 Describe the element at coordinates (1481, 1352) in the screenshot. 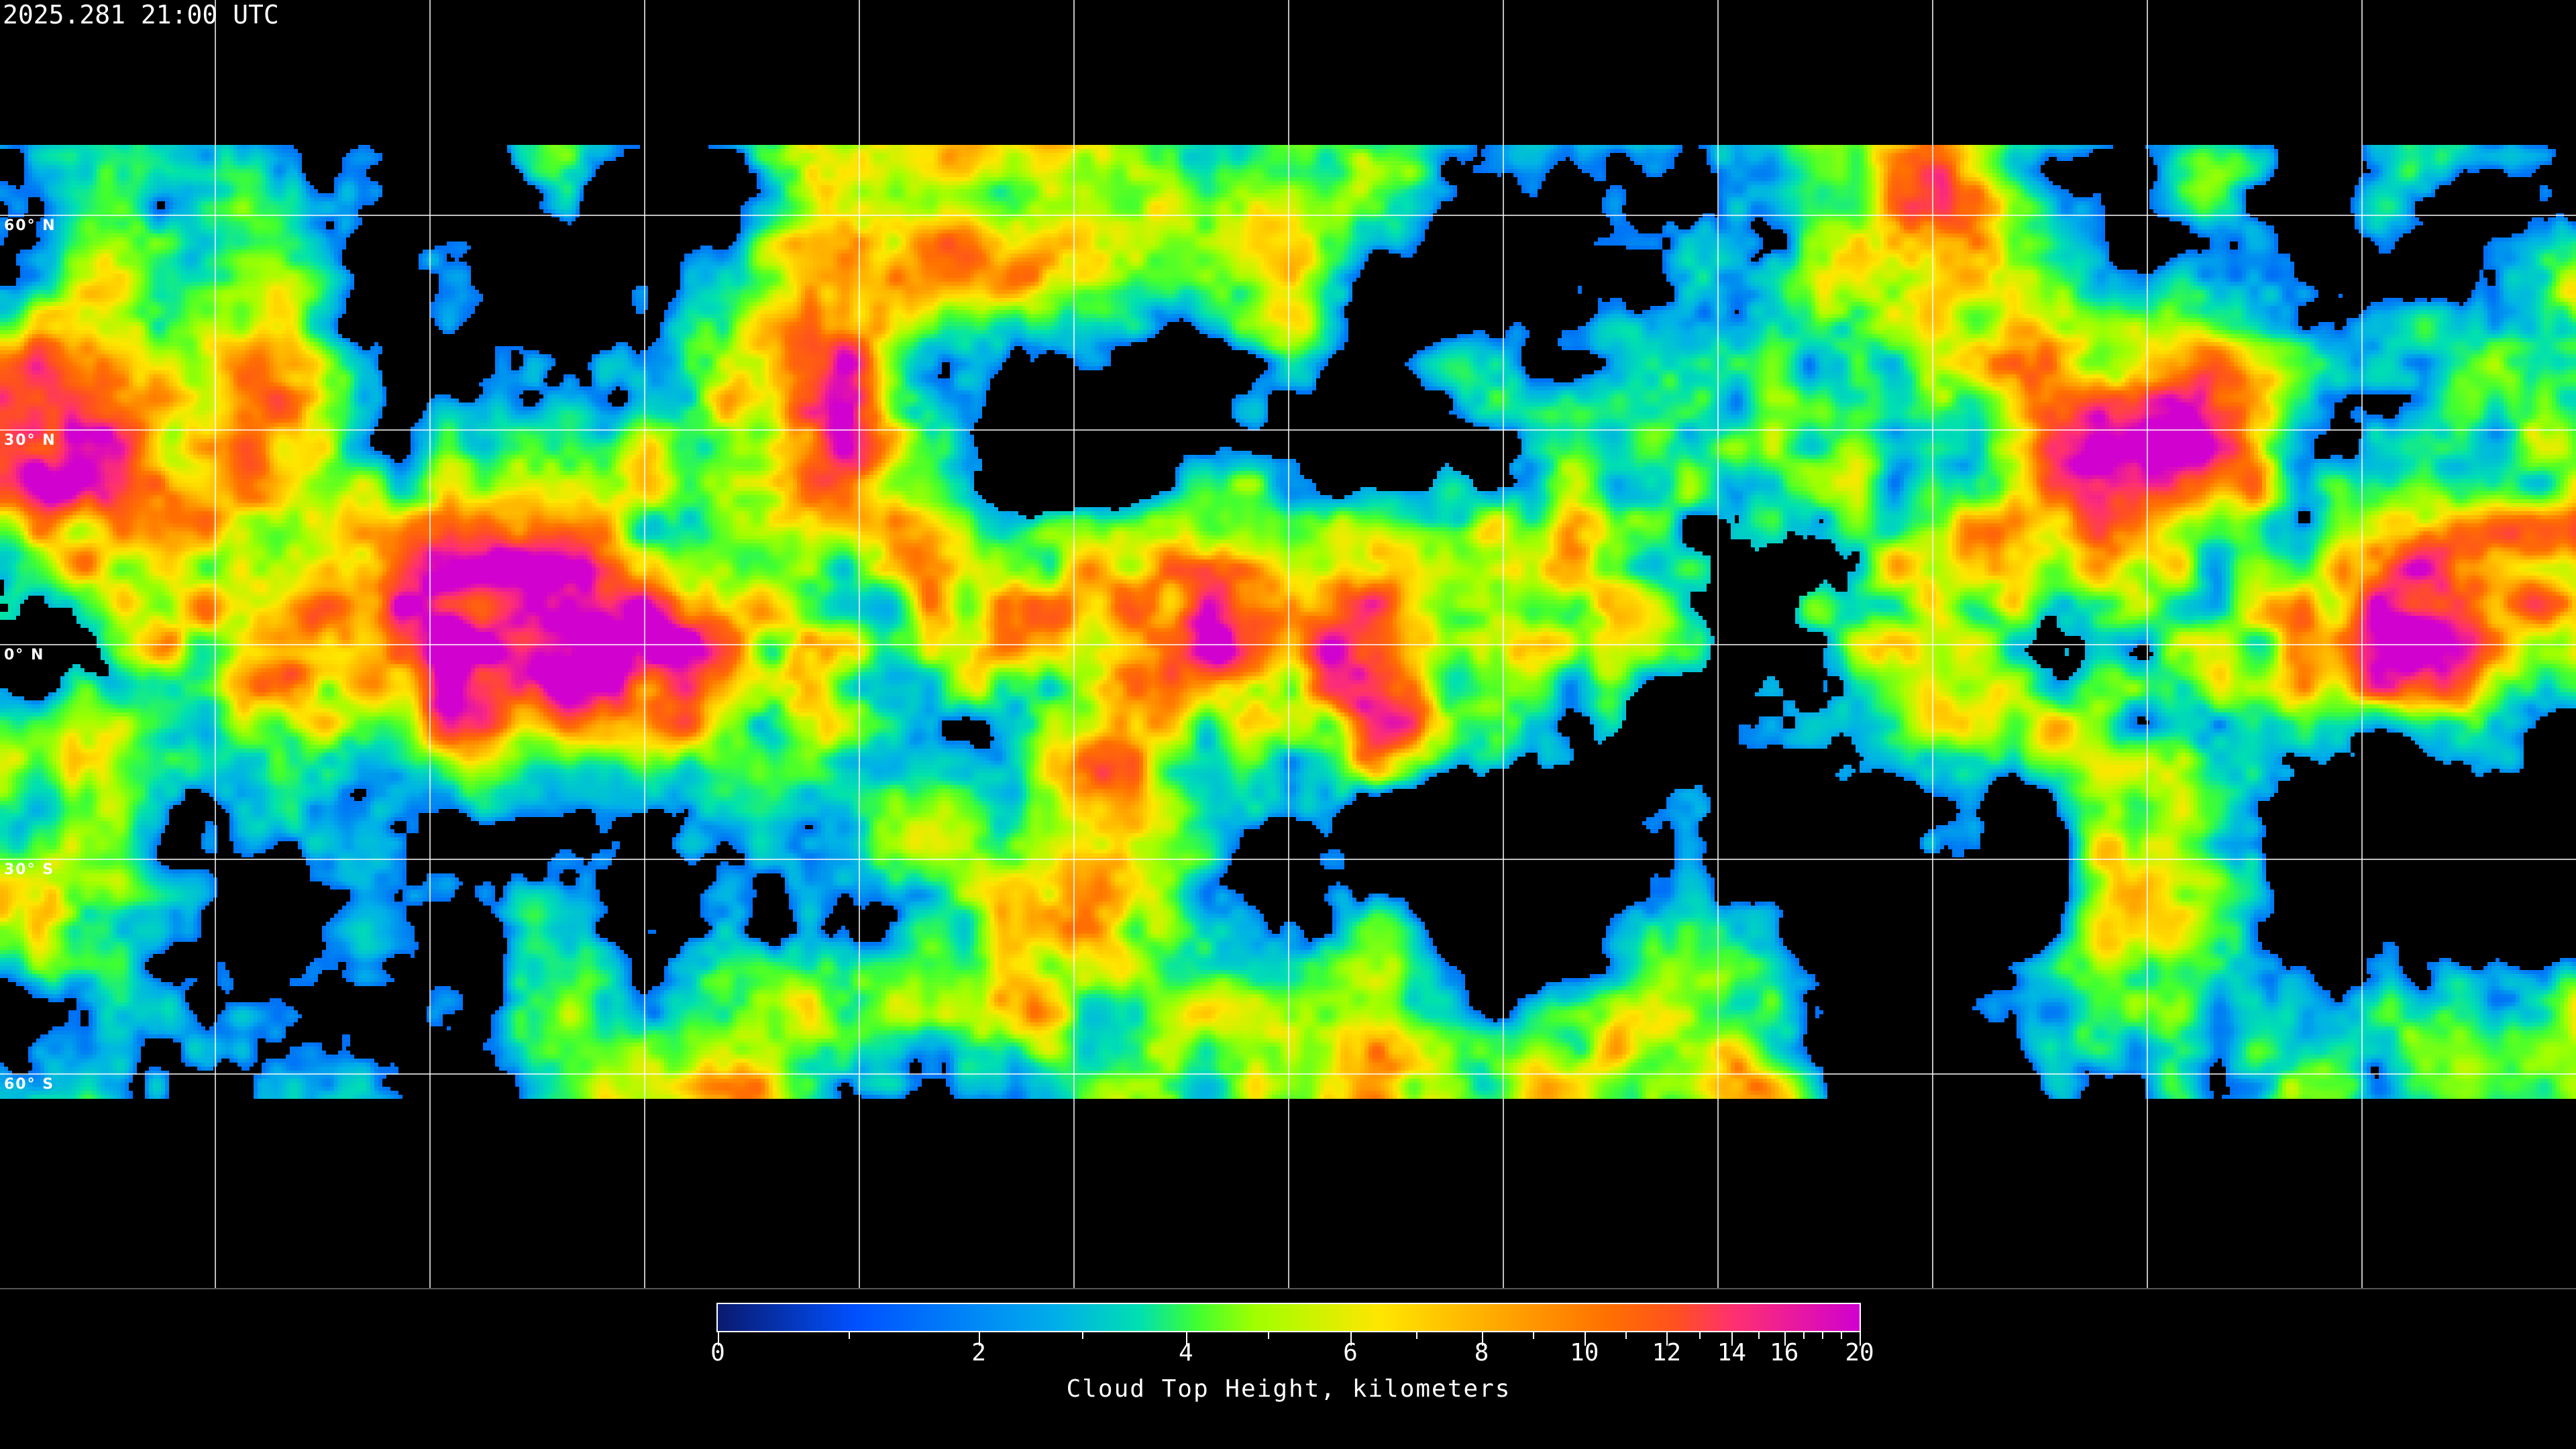

I see `colorbar-tick-label: 8` at that location.